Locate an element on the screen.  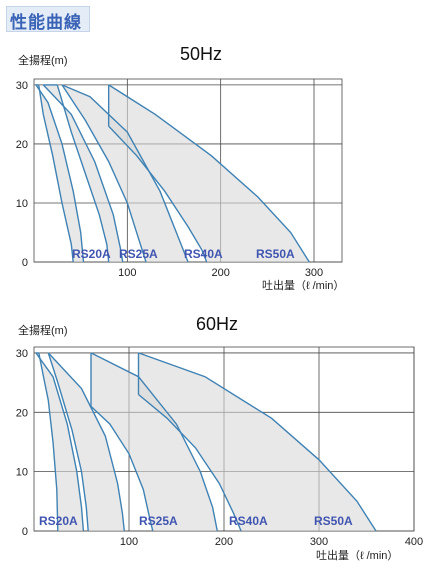
series-region-rs20a is located at coordinates (59, 173).